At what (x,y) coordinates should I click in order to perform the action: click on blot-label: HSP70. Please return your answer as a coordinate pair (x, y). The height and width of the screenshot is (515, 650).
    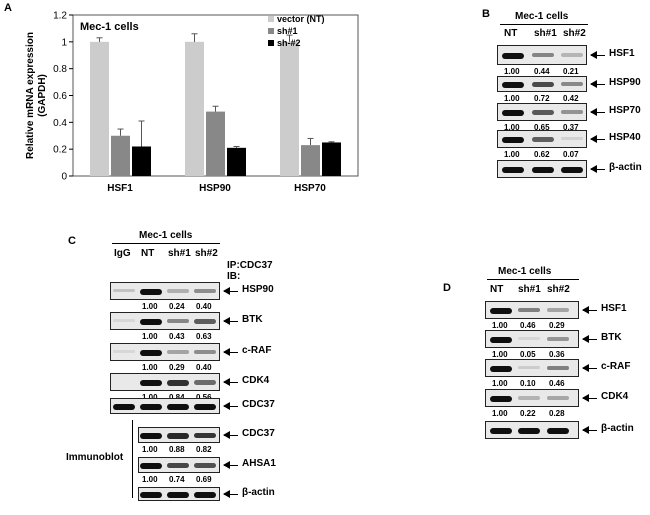
    Looking at the image, I should click on (625, 110).